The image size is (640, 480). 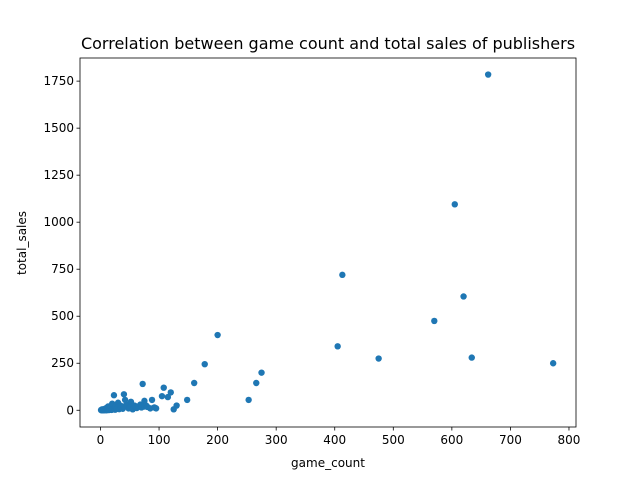 I want to click on x-tick-label: 100, so click(x=159, y=440).